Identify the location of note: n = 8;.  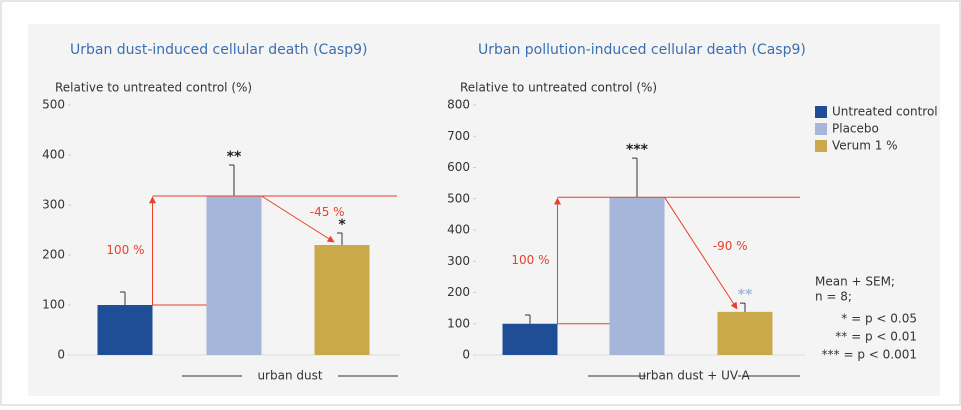
(833, 297).